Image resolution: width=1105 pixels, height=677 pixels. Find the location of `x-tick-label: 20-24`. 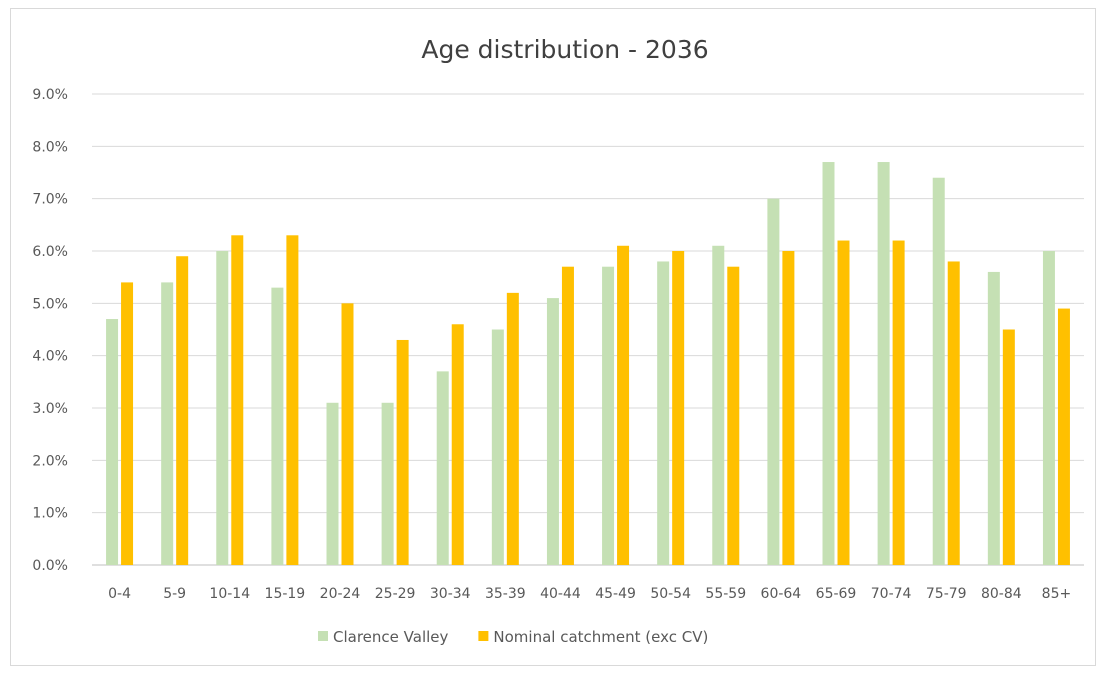

x-tick-label: 20-24 is located at coordinates (340, 594).